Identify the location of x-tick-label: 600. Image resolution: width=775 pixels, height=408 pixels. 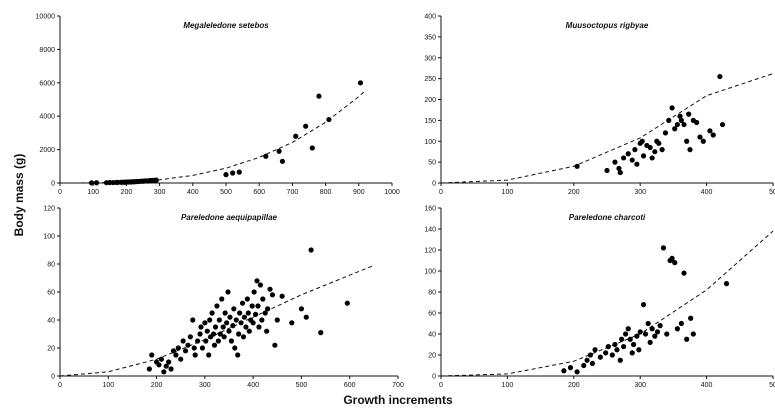
(259, 192).